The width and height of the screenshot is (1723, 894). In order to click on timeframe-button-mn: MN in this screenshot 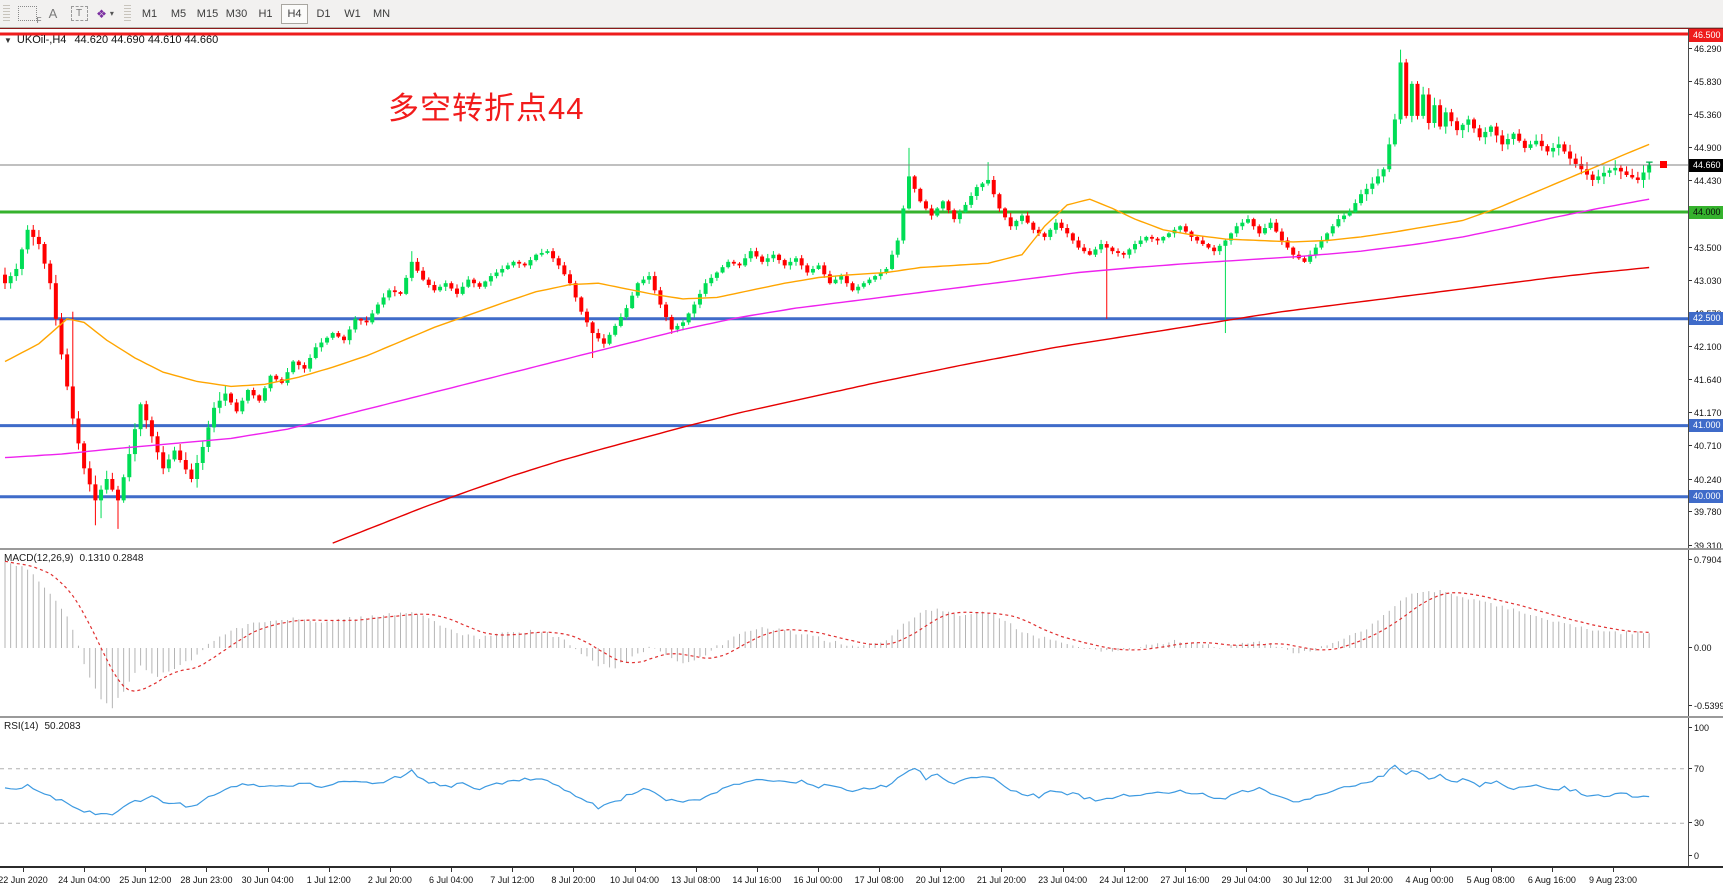, I will do `click(381, 13)`.